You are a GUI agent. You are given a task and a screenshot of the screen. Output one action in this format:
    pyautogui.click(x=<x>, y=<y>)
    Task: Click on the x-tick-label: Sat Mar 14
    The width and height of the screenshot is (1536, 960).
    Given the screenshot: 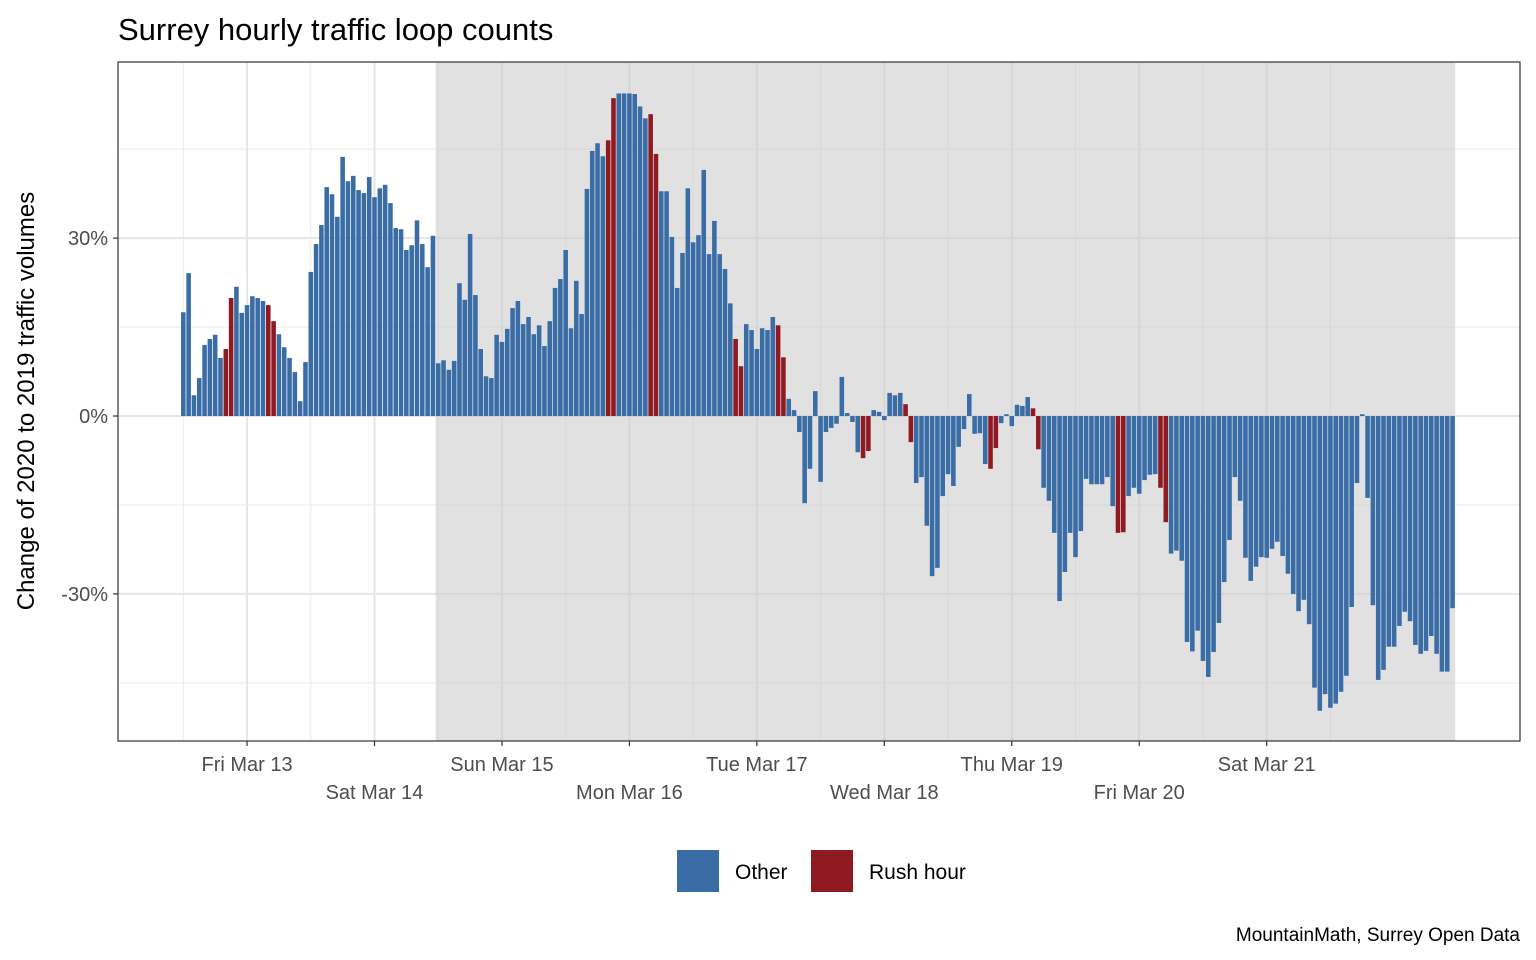 What is the action you would take?
    pyautogui.click(x=375, y=793)
    